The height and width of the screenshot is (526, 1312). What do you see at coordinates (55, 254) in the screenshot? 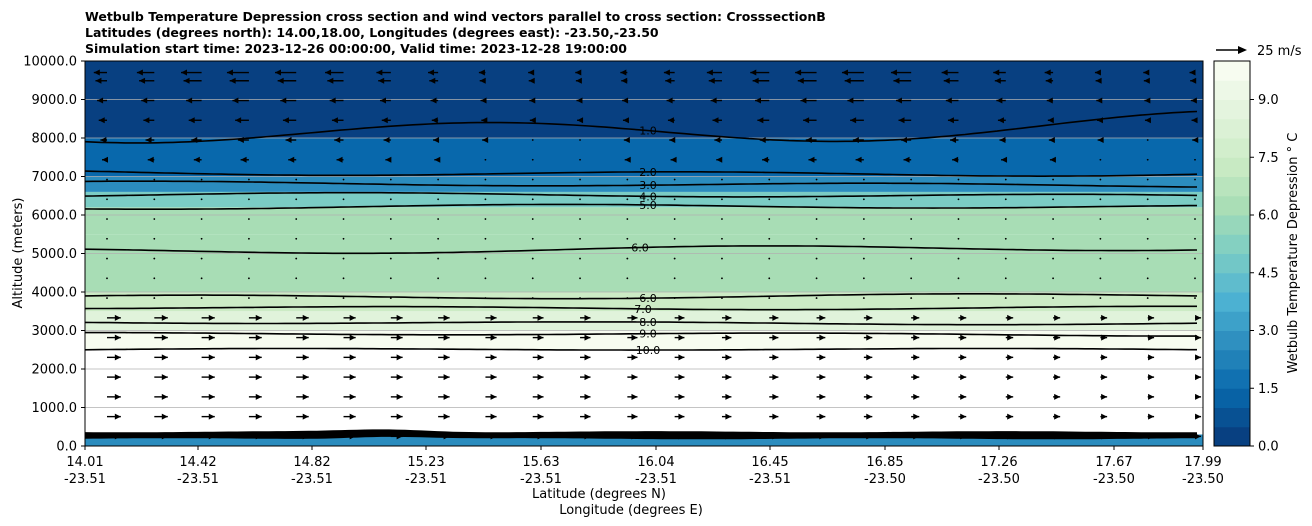
I see `y-tick-label-5: 5000.0` at bounding box center [55, 254].